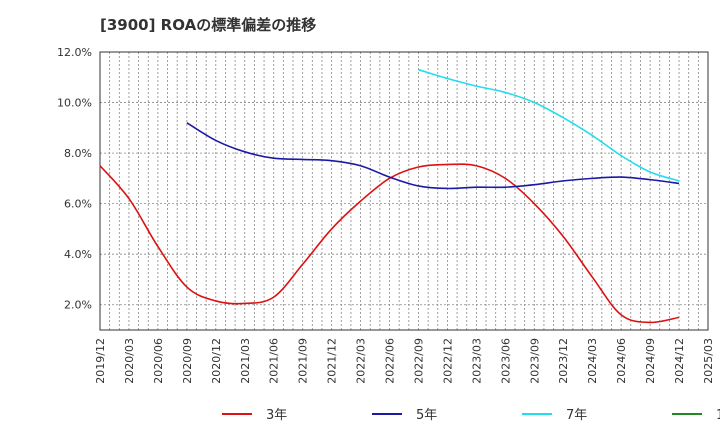  What do you see at coordinates (418, 361) in the screenshot?
I see `x-tick-label: 2022/09` at bounding box center [418, 361].